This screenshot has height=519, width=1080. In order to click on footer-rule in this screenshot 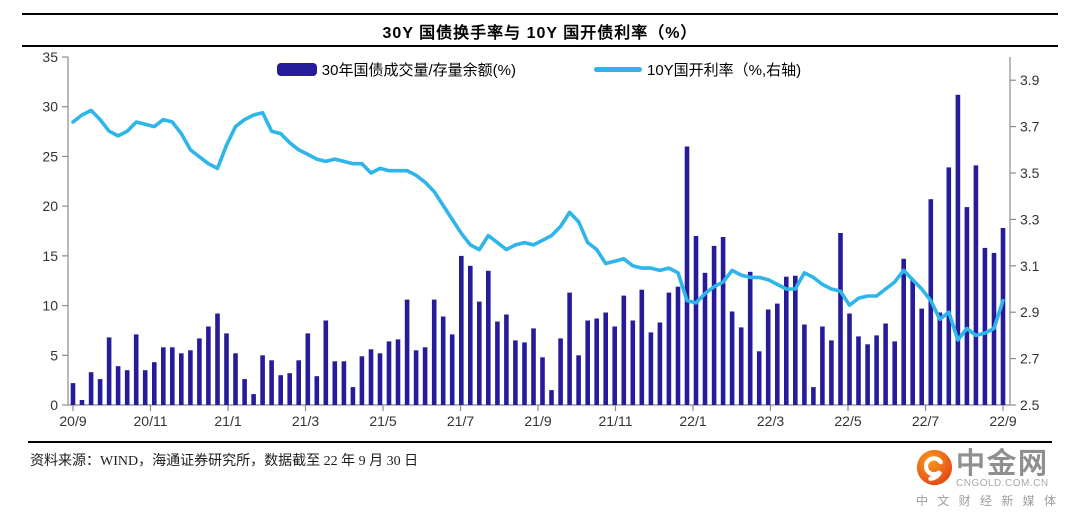, I will do `click(540, 442)`.